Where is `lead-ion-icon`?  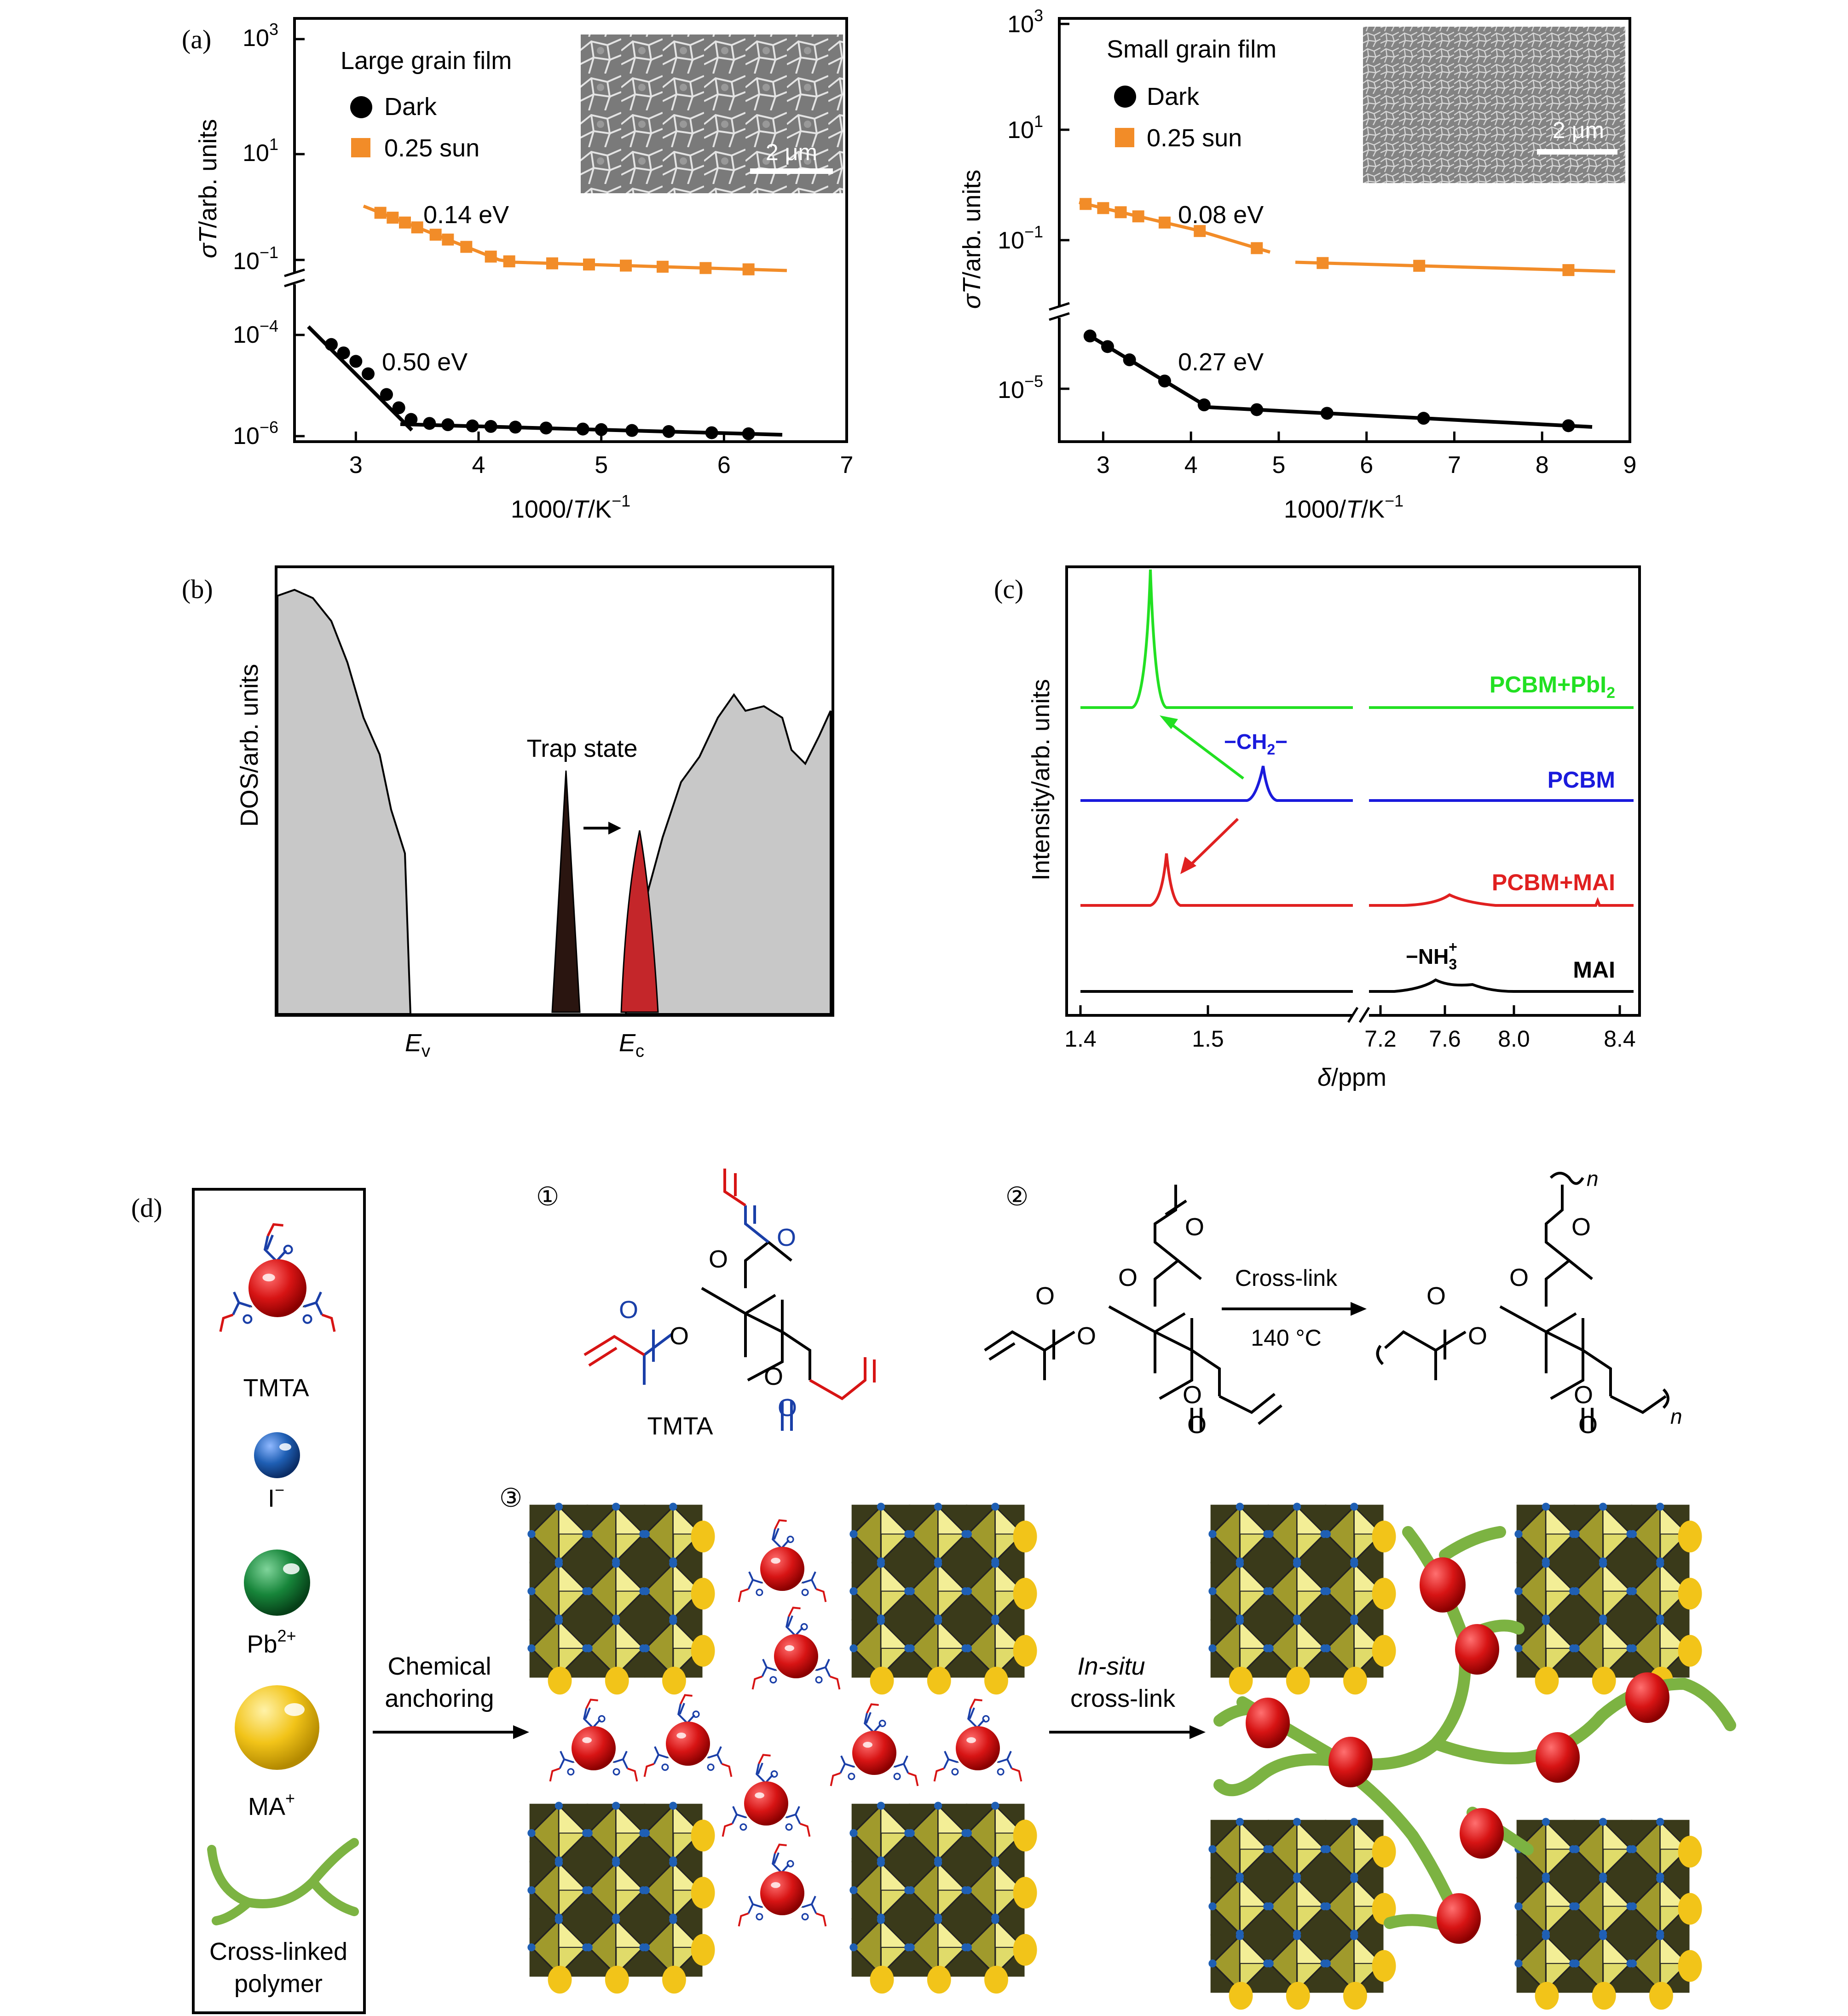 lead-ion-icon is located at coordinates (277, 1582).